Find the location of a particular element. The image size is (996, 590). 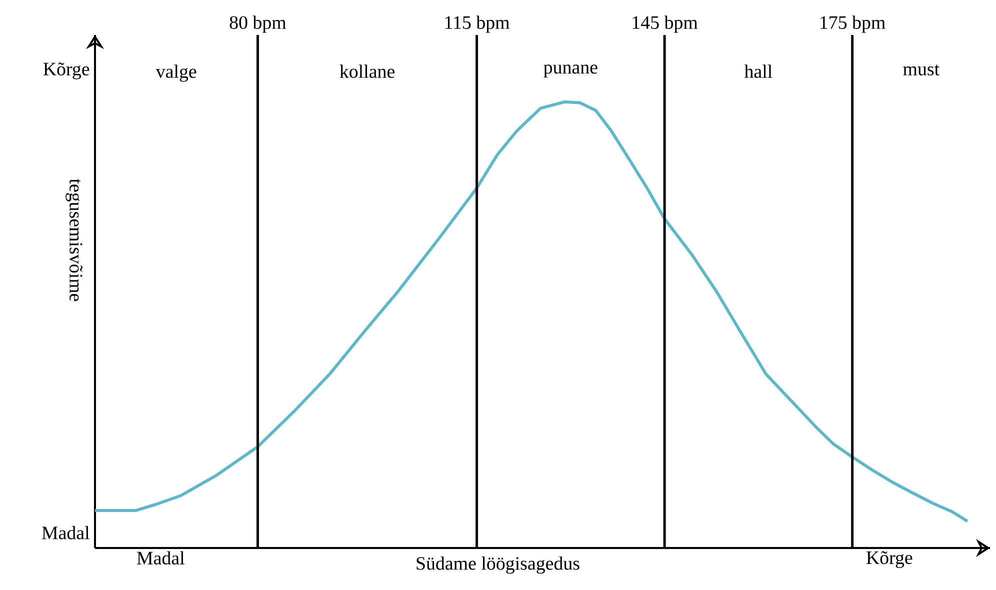

x-tick-label: 175 bpm is located at coordinates (853, 24).